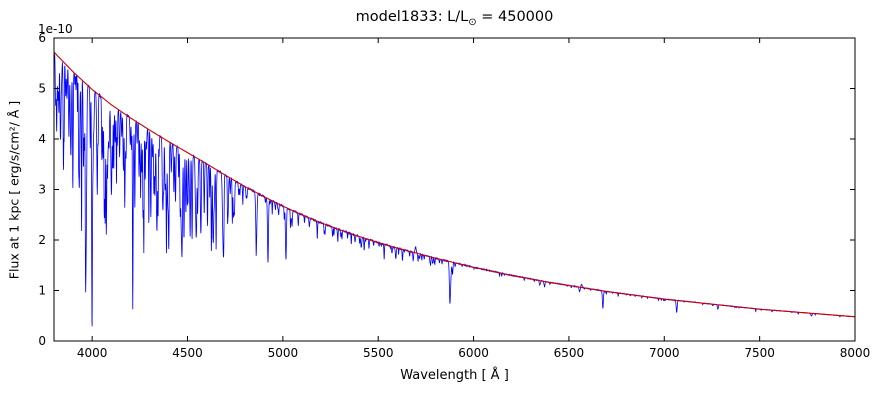 Image resolution: width=880 pixels, height=400 pixels. What do you see at coordinates (412, 17) in the screenshot?
I see `chart-title-prefix: model1833: L/L` at bounding box center [412, 17].